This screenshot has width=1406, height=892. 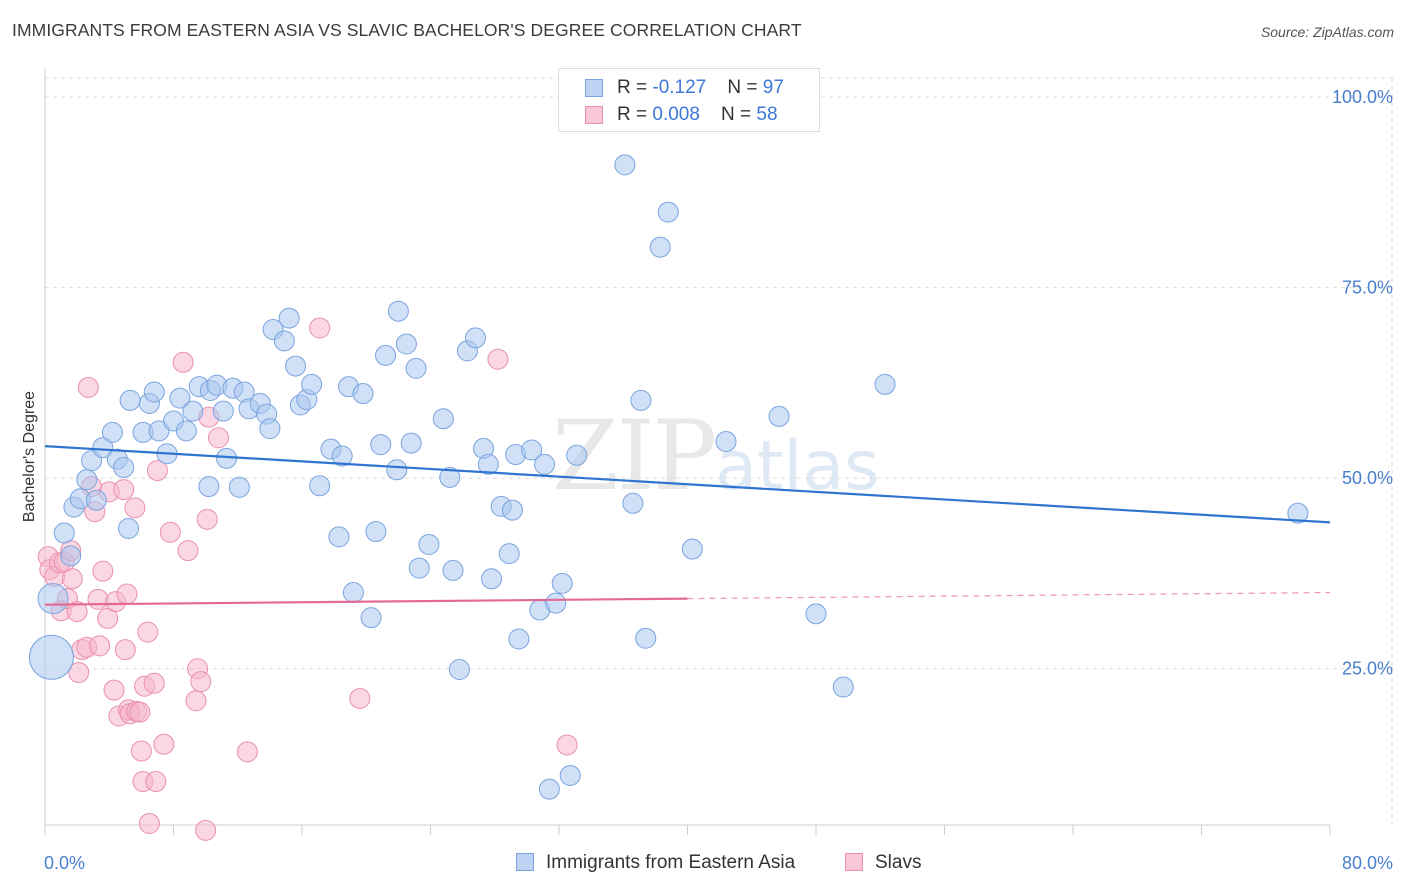 What do you see at coordinates (525, 862) in the screenshot?
I see `bottom-legend-swatch-blue` at bounding box center [525, 862].